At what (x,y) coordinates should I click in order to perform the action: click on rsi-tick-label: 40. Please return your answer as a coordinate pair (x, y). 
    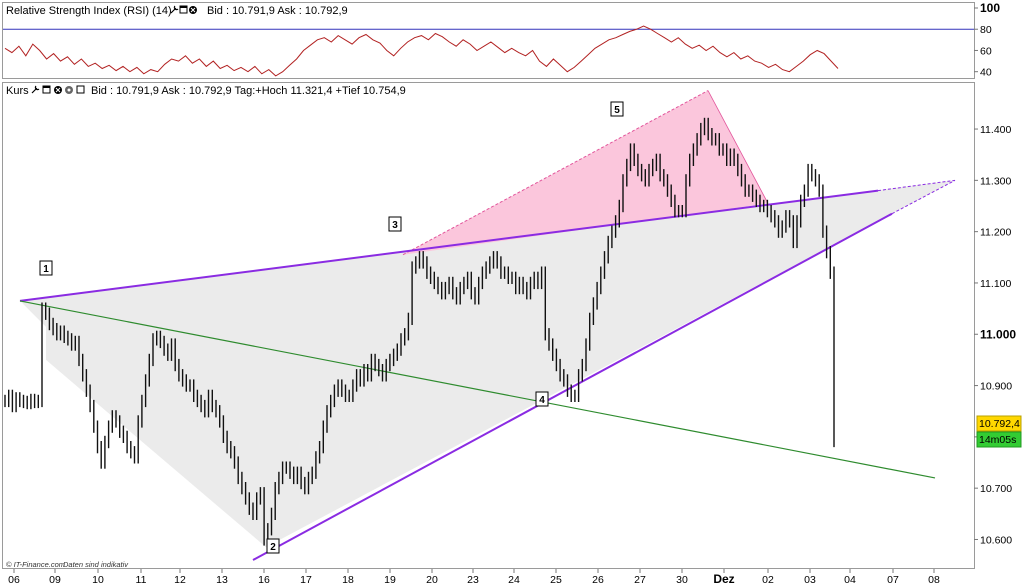
    Looking at the image, I should click on (986, 73).